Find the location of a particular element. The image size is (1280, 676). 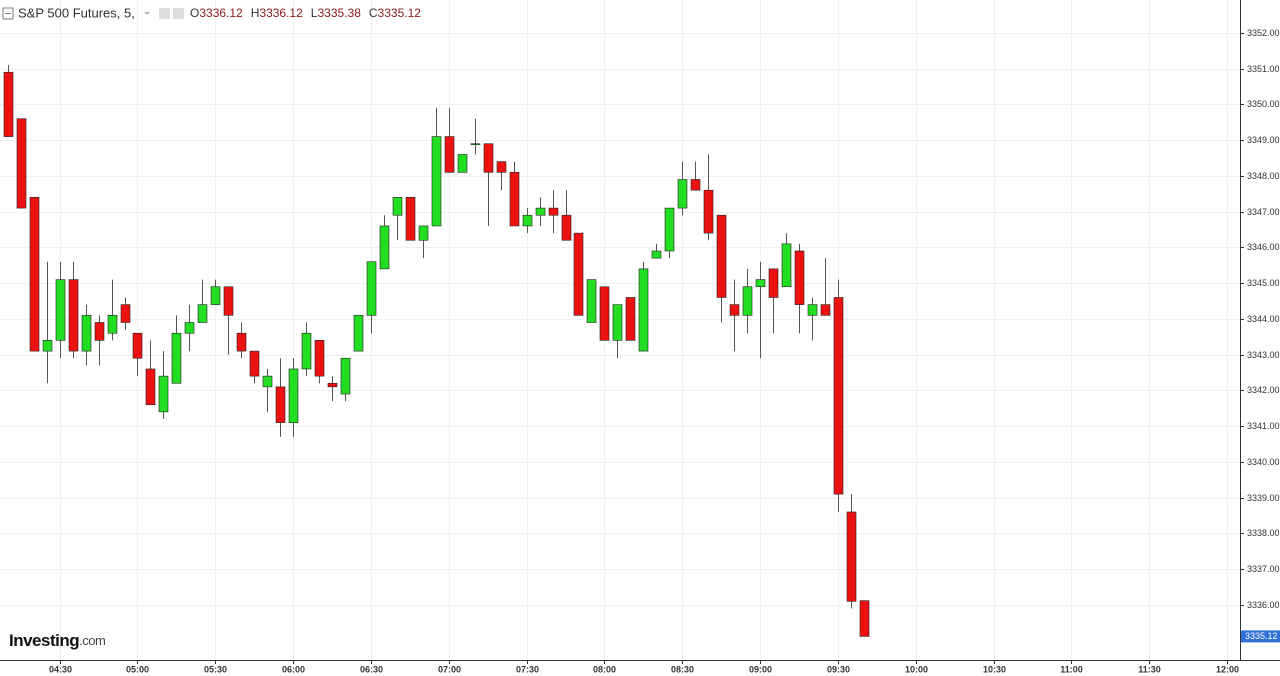

last-price-label: 3335.12 is located at coordinates (1261, 636).